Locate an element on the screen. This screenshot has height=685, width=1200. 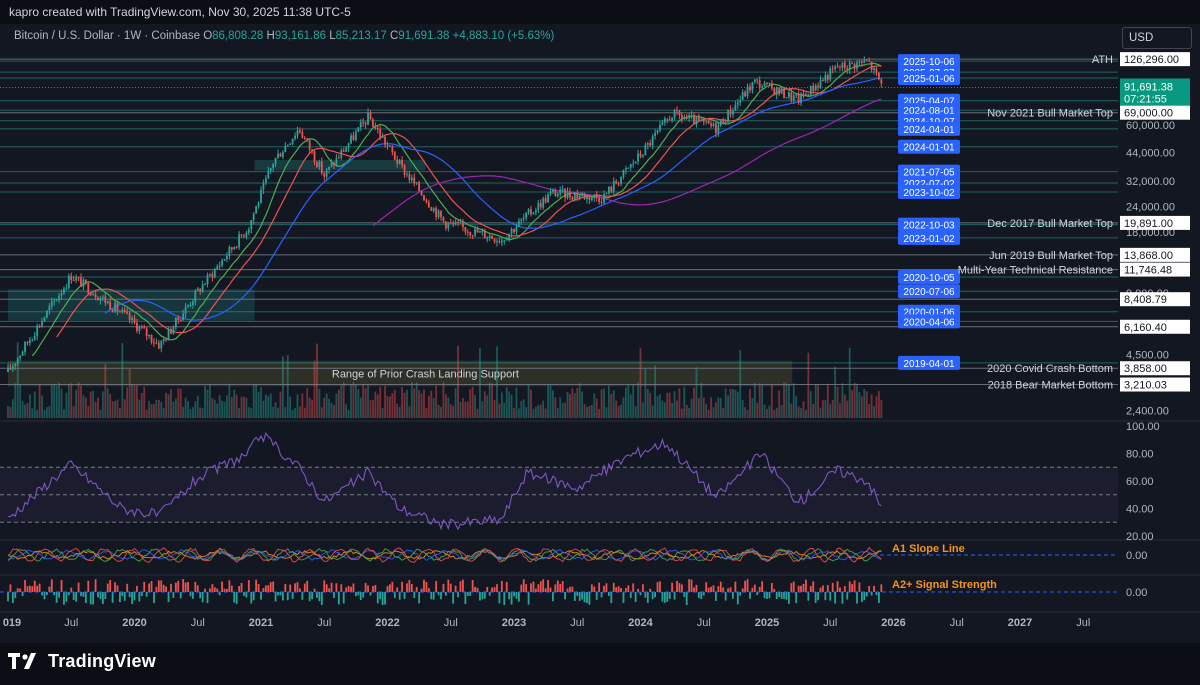
price-mark-tag is located at coordinates (1155, 254).